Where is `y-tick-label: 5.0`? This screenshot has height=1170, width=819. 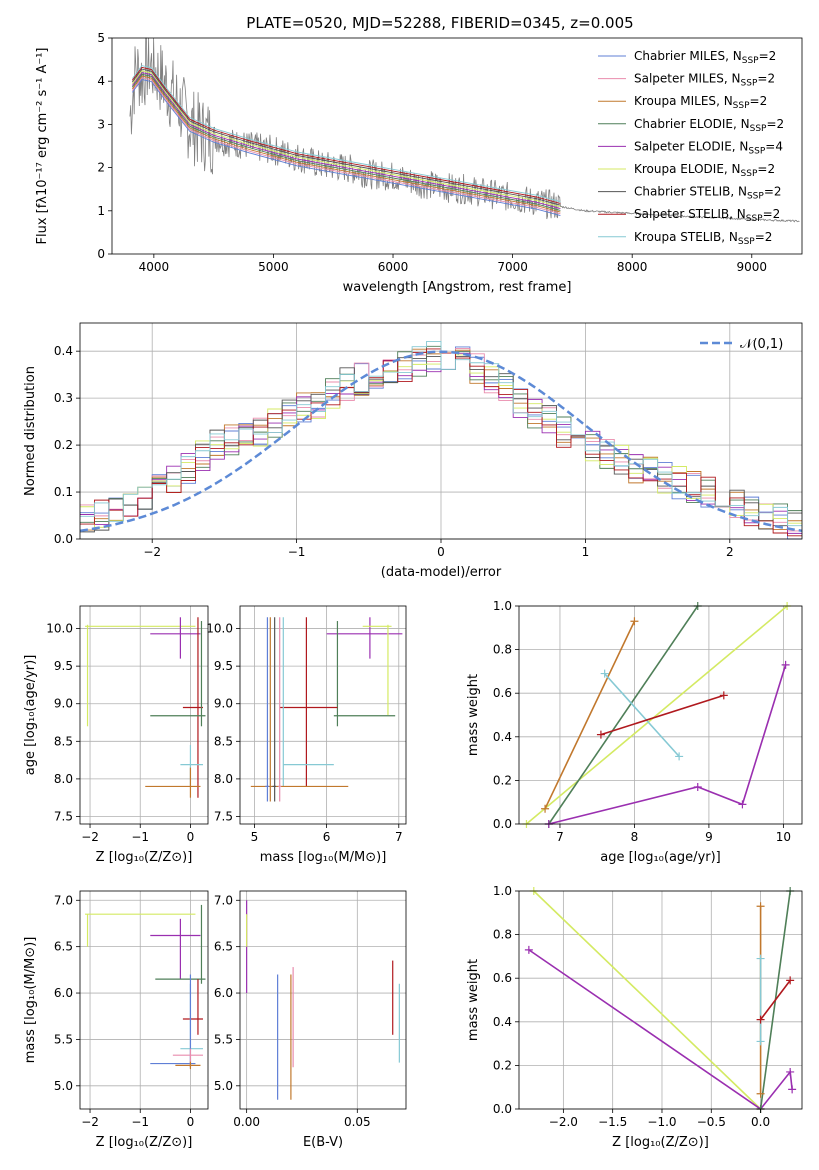 y-tick-label: 5.0 is located at coordinates (63, 1086).